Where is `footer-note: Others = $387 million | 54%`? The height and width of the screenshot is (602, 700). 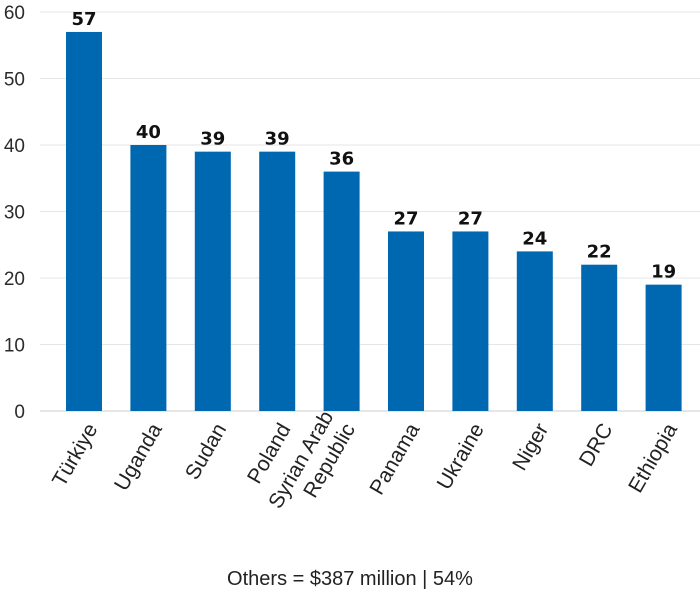
footer-note: Others = $387 million | 54% is located at coordinates (350, 579).